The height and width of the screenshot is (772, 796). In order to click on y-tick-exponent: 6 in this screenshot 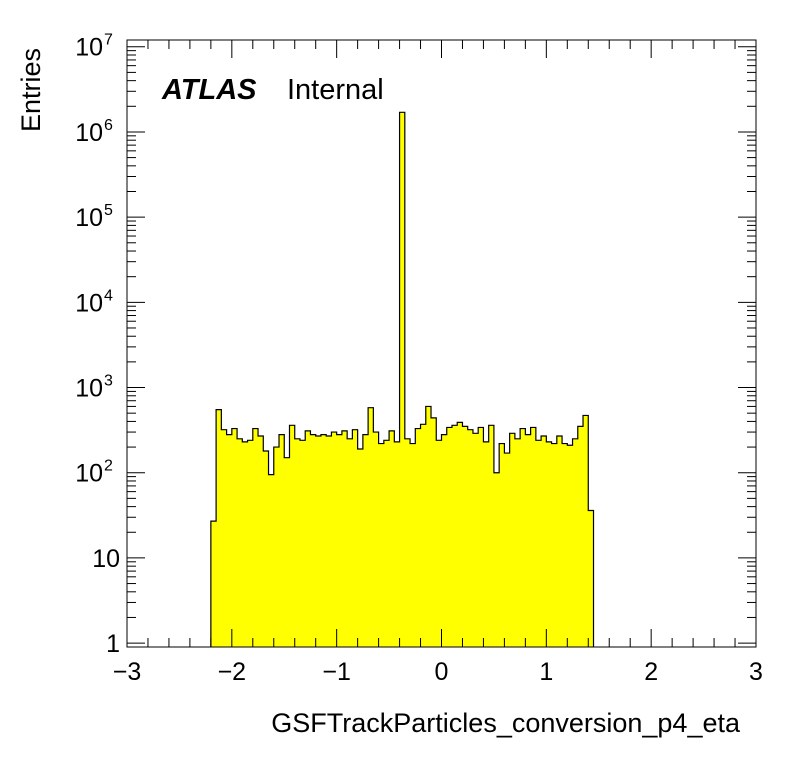, I will do `click(108, 125)`.